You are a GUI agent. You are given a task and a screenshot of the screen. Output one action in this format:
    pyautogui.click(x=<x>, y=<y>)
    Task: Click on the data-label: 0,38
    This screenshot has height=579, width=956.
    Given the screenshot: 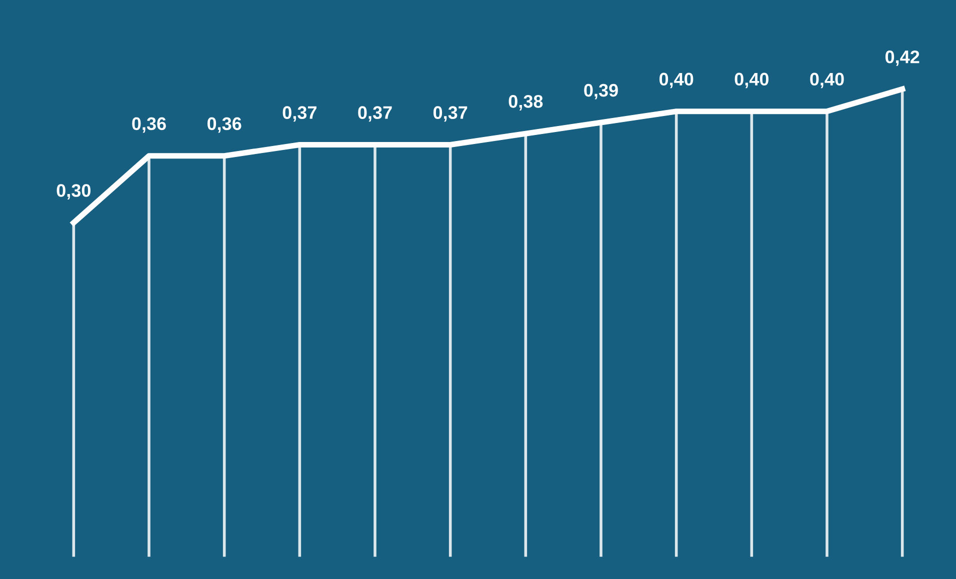 What is the action you would take?
    pyautogui.click(x=525, y=102)
    